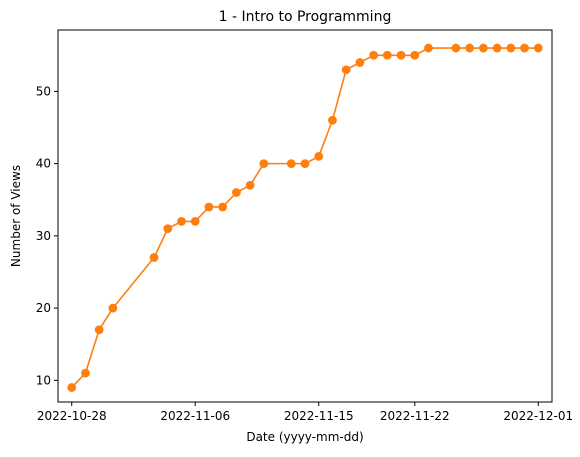 Image resolution: width=580 pixels, height=457 pixels. I want to click on y-tick-label: 20, so click(43, 308).